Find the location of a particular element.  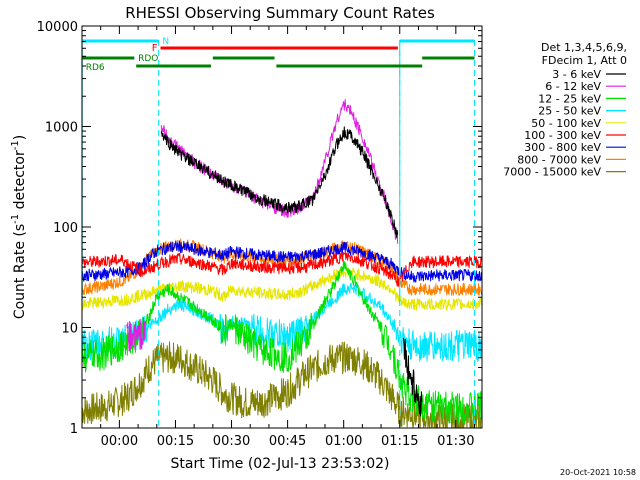

x-tick-label: 00:45 is located at coordinates (287, 441).